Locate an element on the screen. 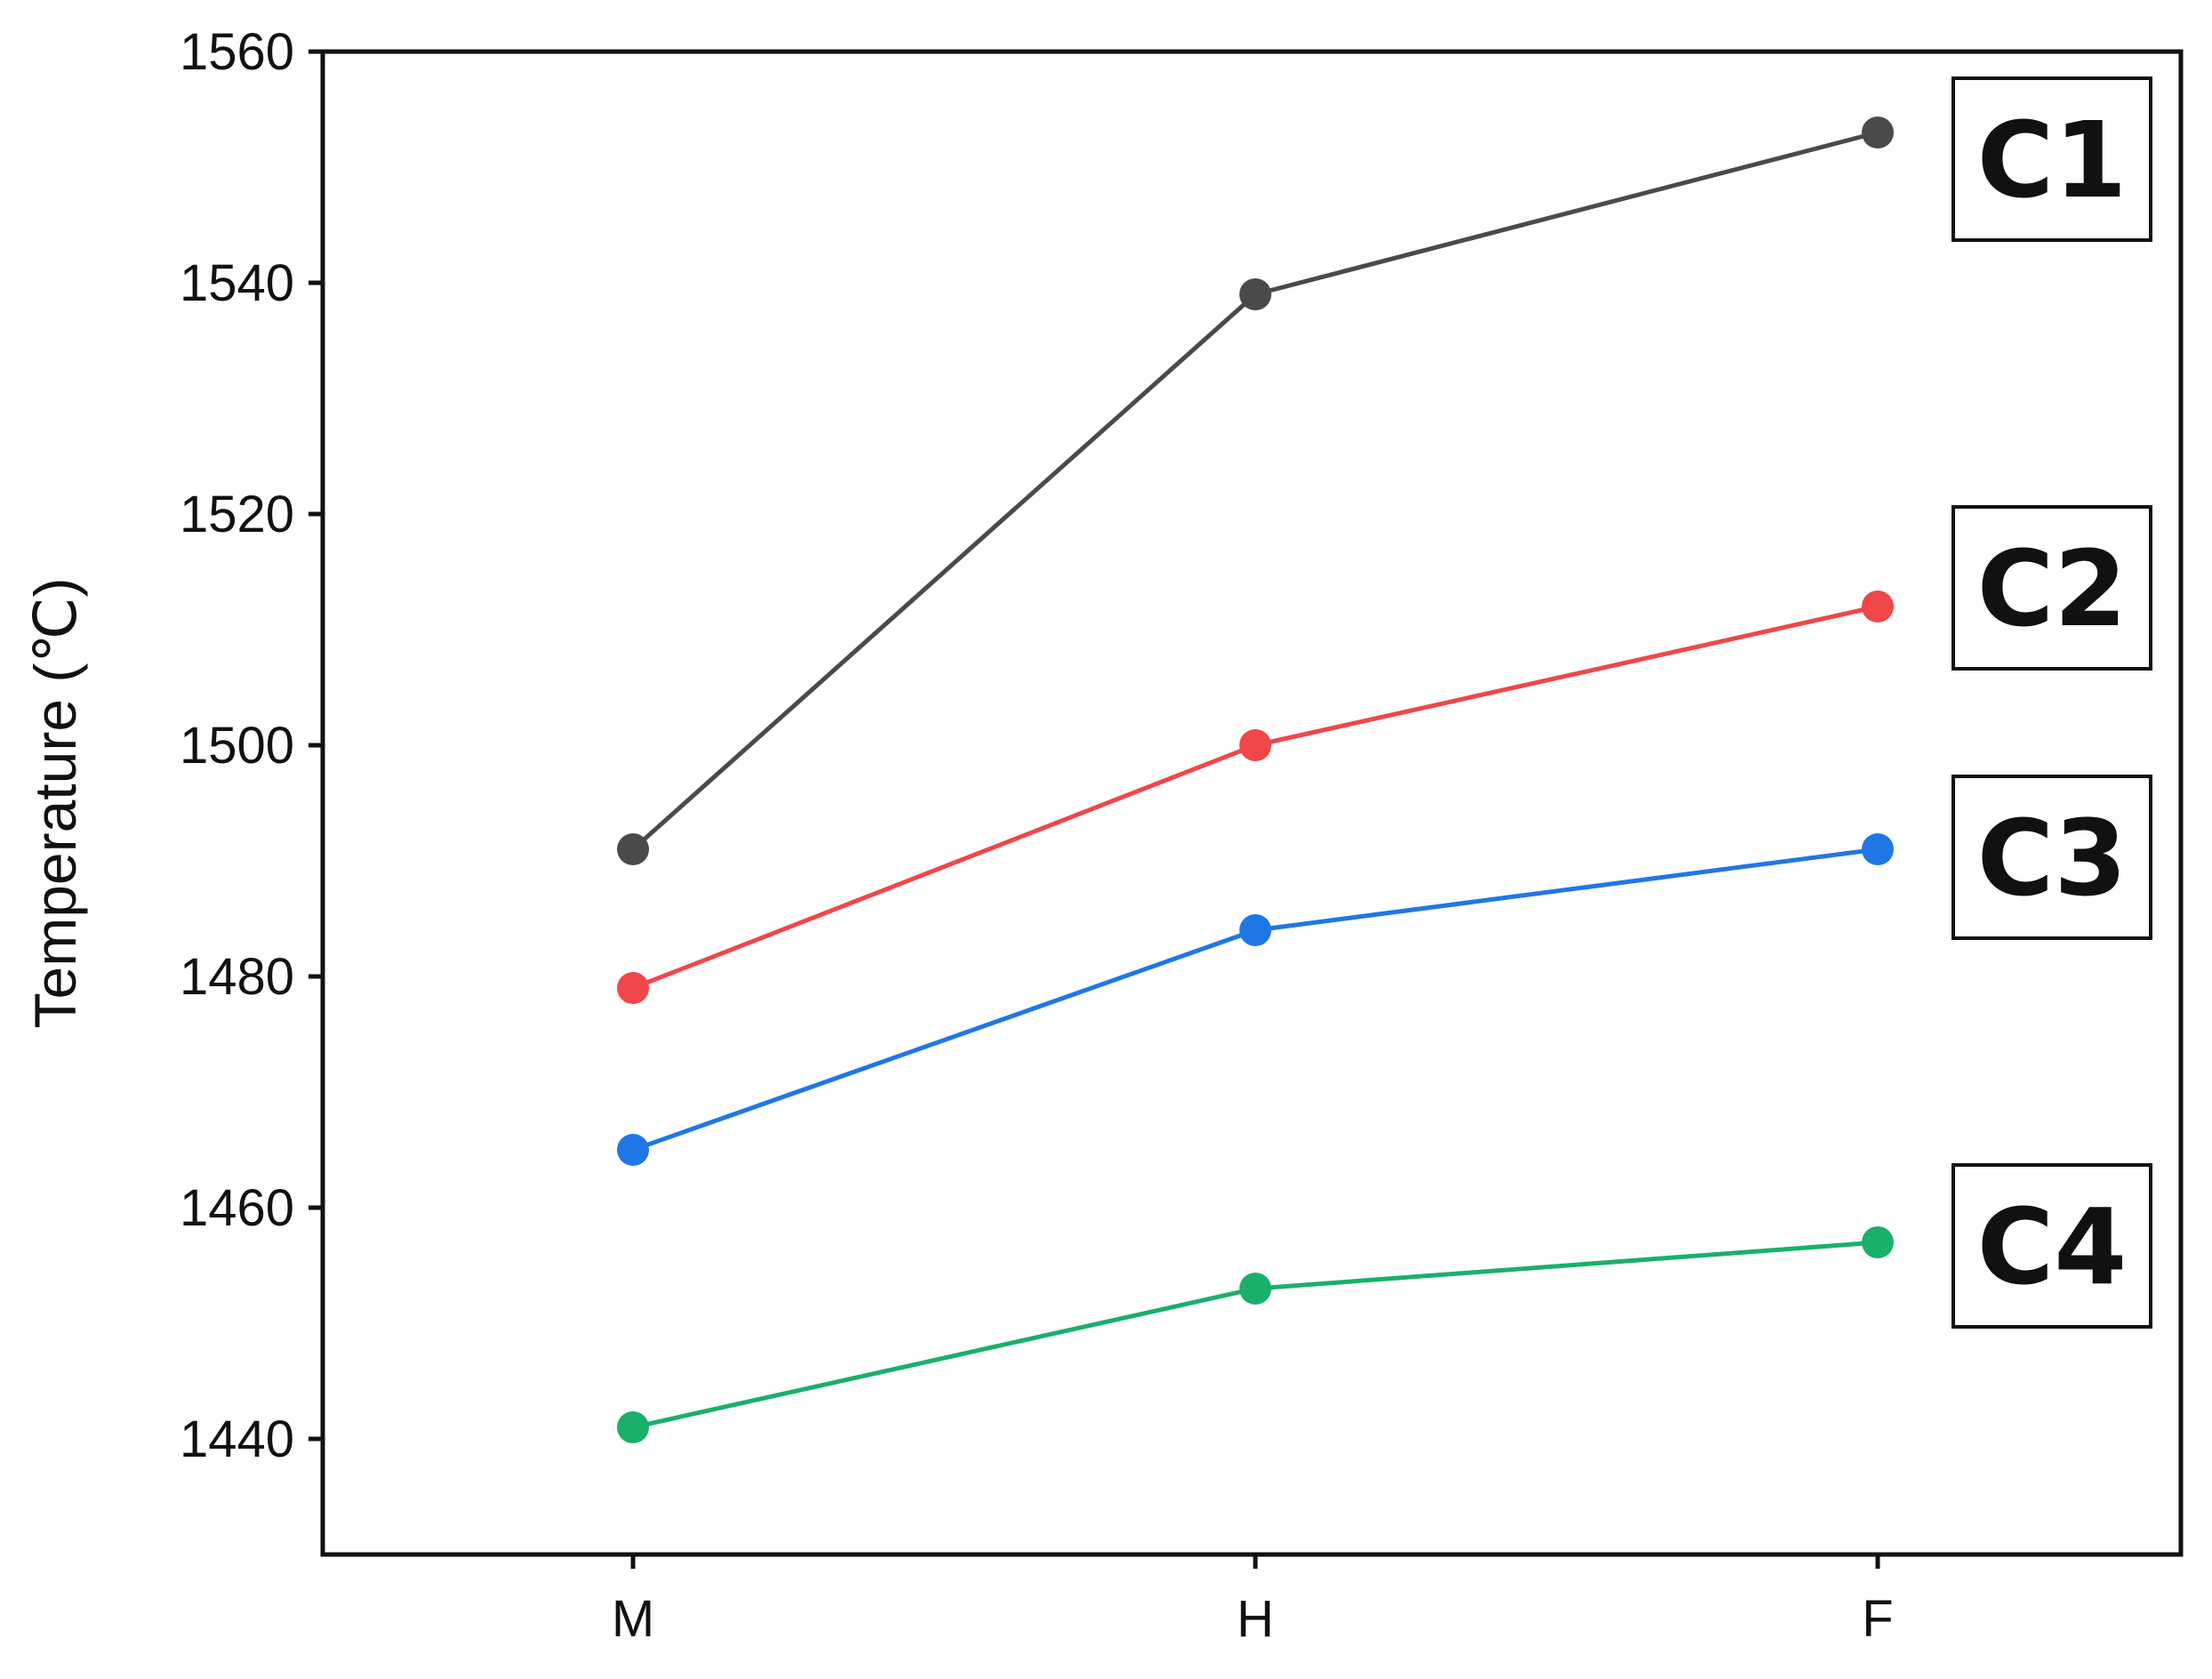 This screenshot has width=2212, height=1679. series-label-text: C4 is located at coordinates (2052, 1247).